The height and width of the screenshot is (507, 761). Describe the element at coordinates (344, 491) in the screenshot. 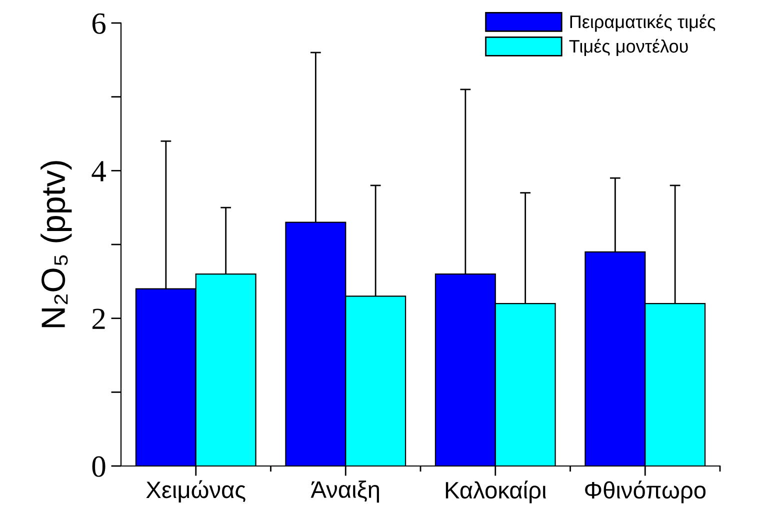

I see `x-tick-label: Άναιξη` at that location.